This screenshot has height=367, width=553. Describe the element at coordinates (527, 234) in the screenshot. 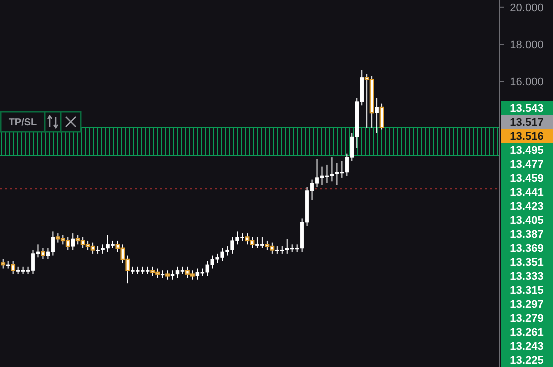

I see `price-ladder: 13.543 13.517 13.516 13.495 13.477 13.459 13.441 13.423 13.405 13.387 13.369 13.351 13.333 13.315 13.297 13.279 13.261 13.243 13.225` at that location.